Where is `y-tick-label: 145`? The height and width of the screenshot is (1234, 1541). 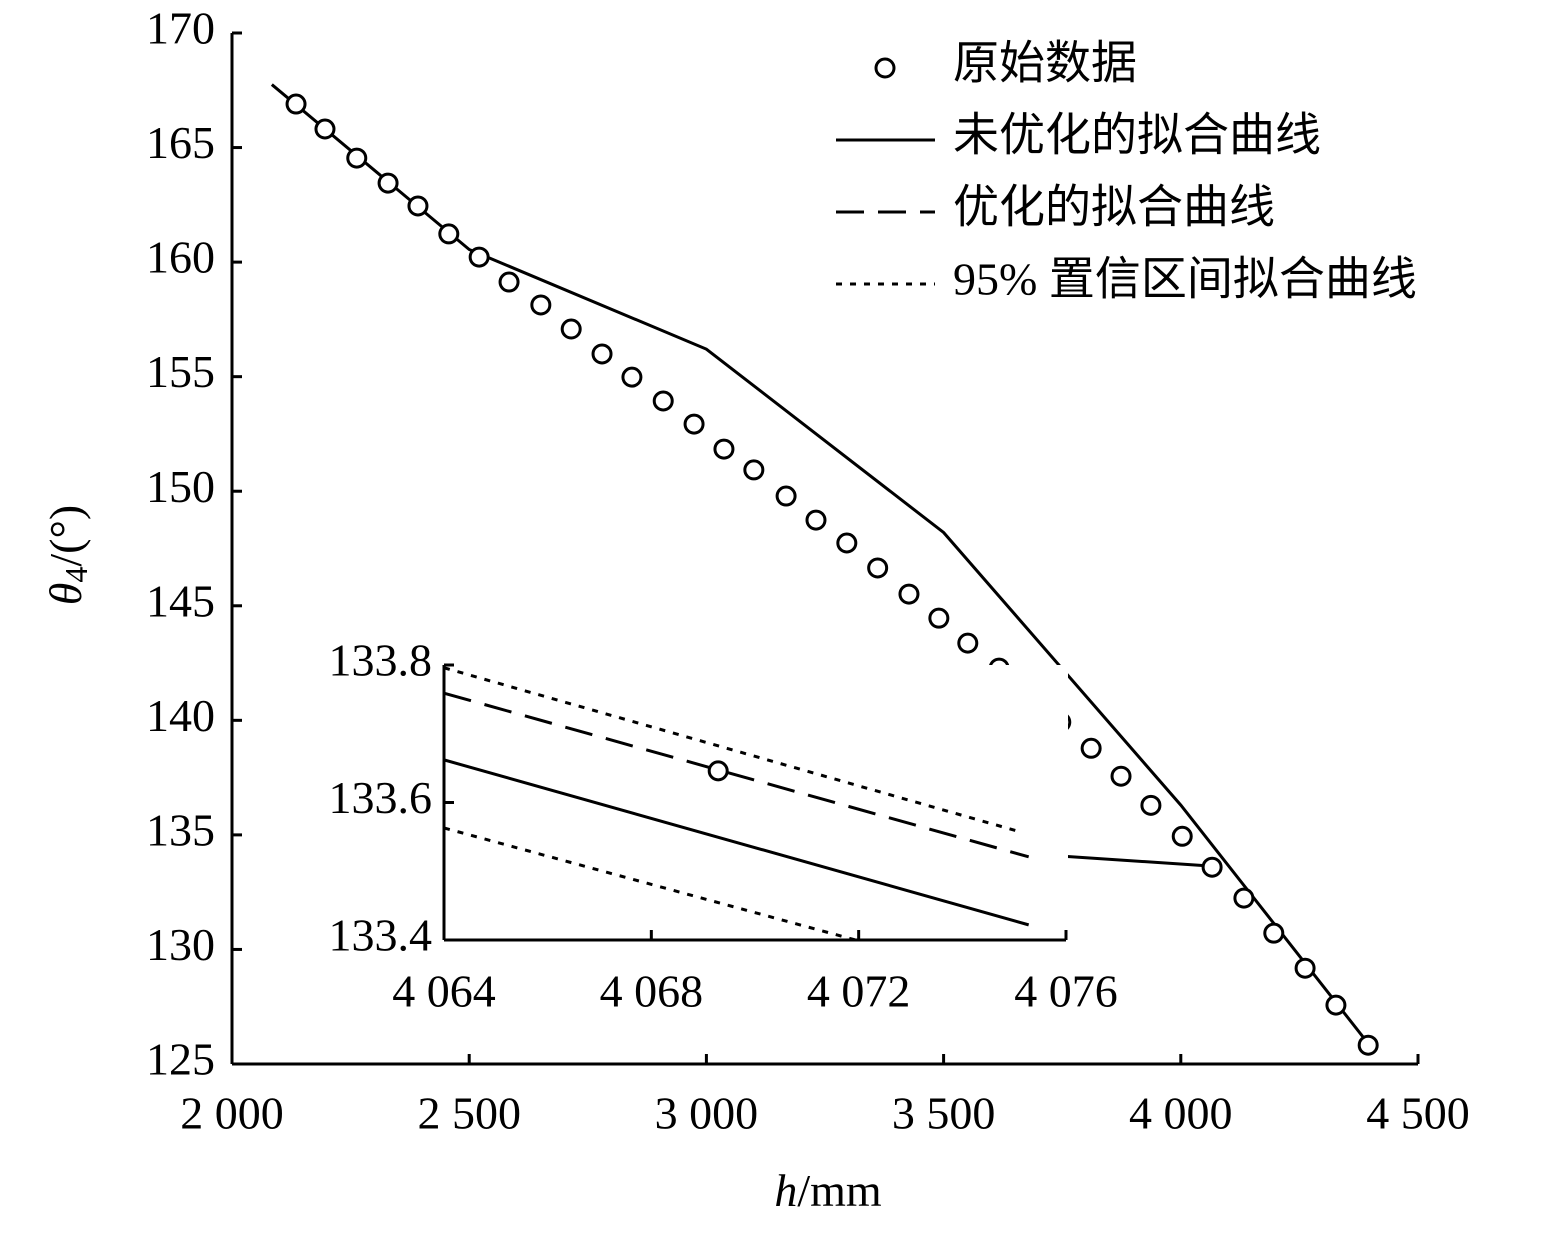
y-tick-label: 145 is located at coordinates (180, 600).